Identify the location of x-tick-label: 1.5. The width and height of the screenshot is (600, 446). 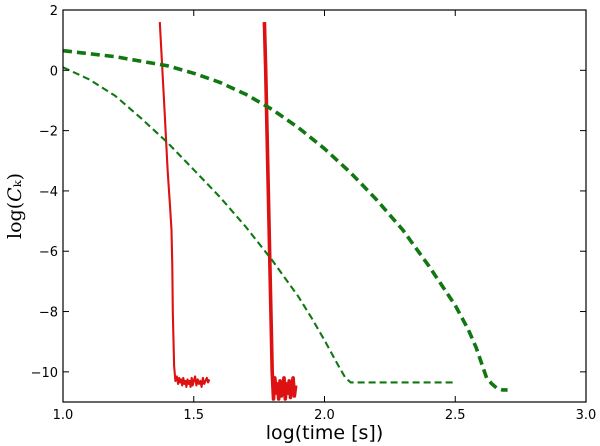
(193, 415).